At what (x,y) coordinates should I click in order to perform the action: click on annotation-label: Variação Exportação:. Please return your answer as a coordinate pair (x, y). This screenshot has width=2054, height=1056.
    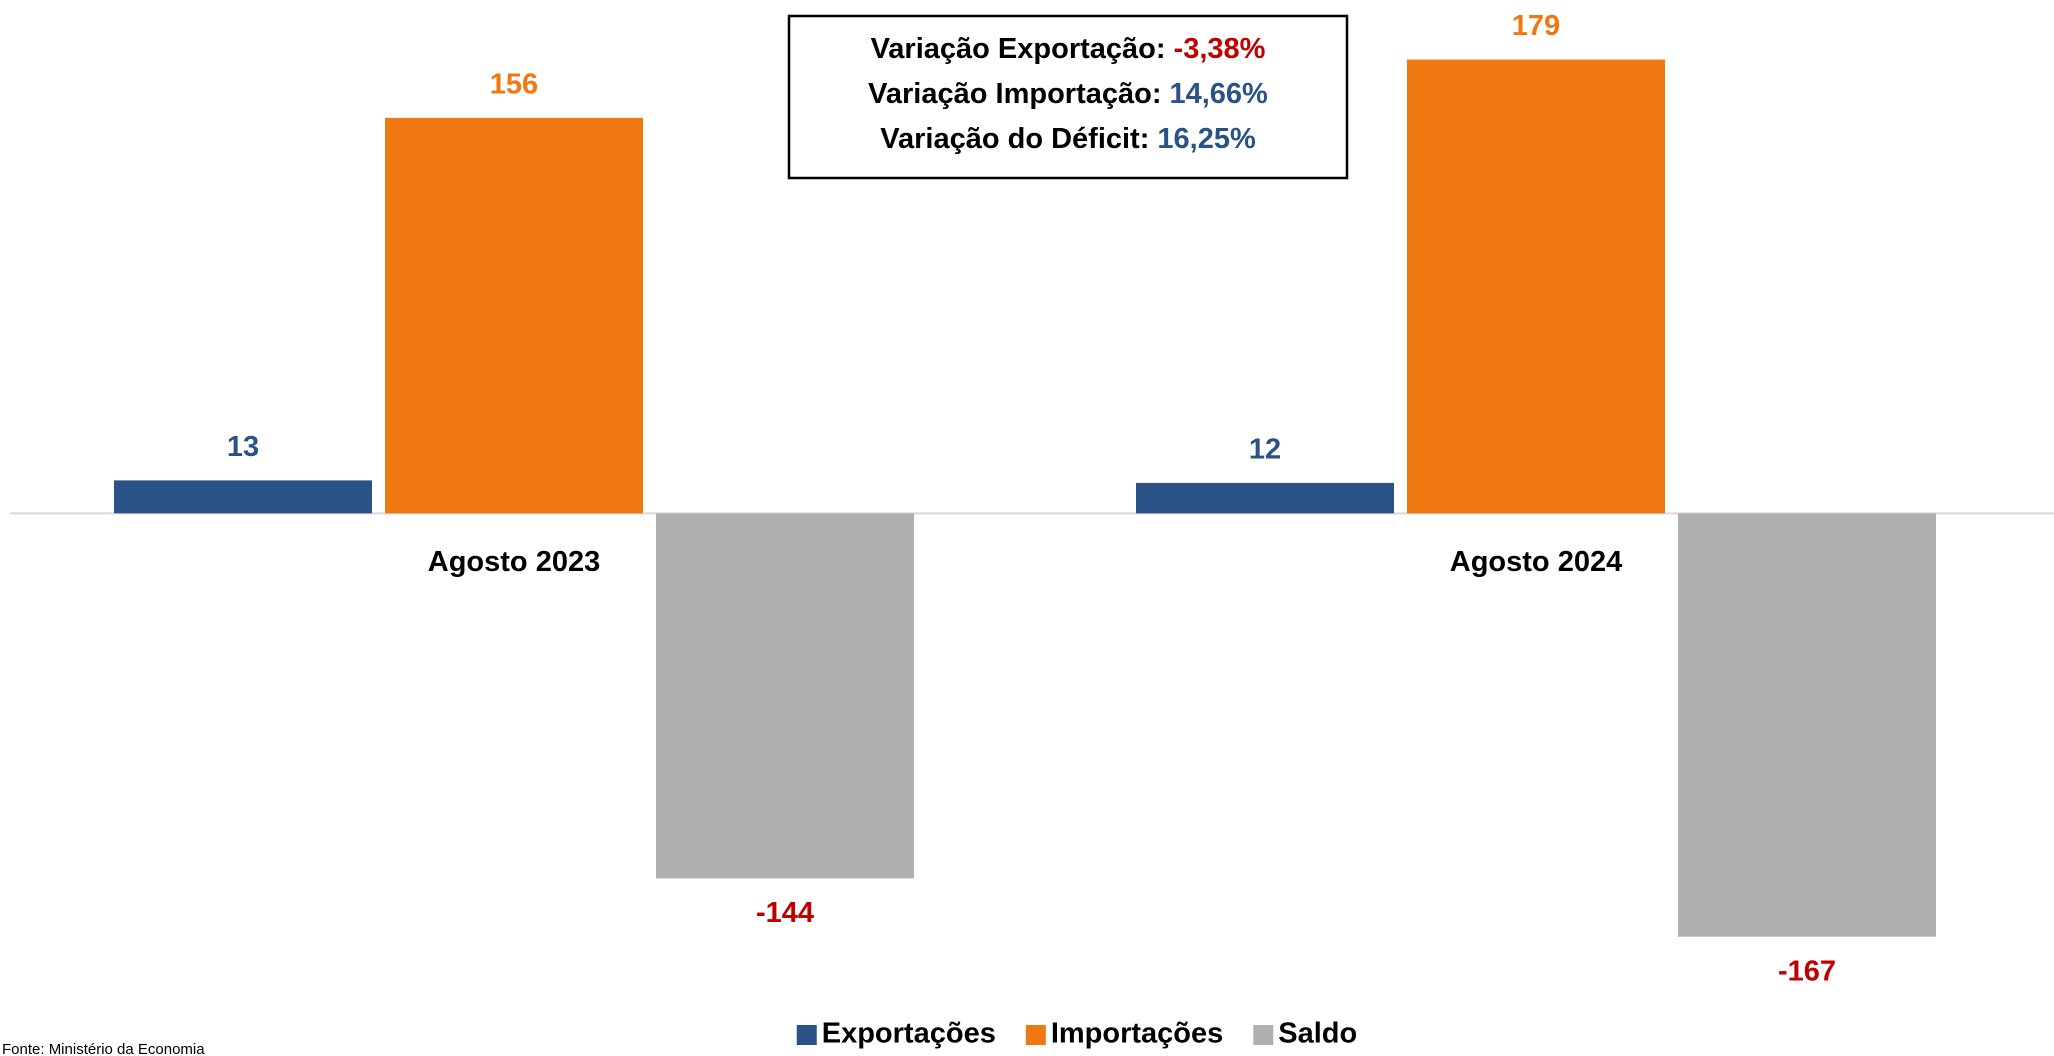
    Looking at the image, I should click on (1018, 49).